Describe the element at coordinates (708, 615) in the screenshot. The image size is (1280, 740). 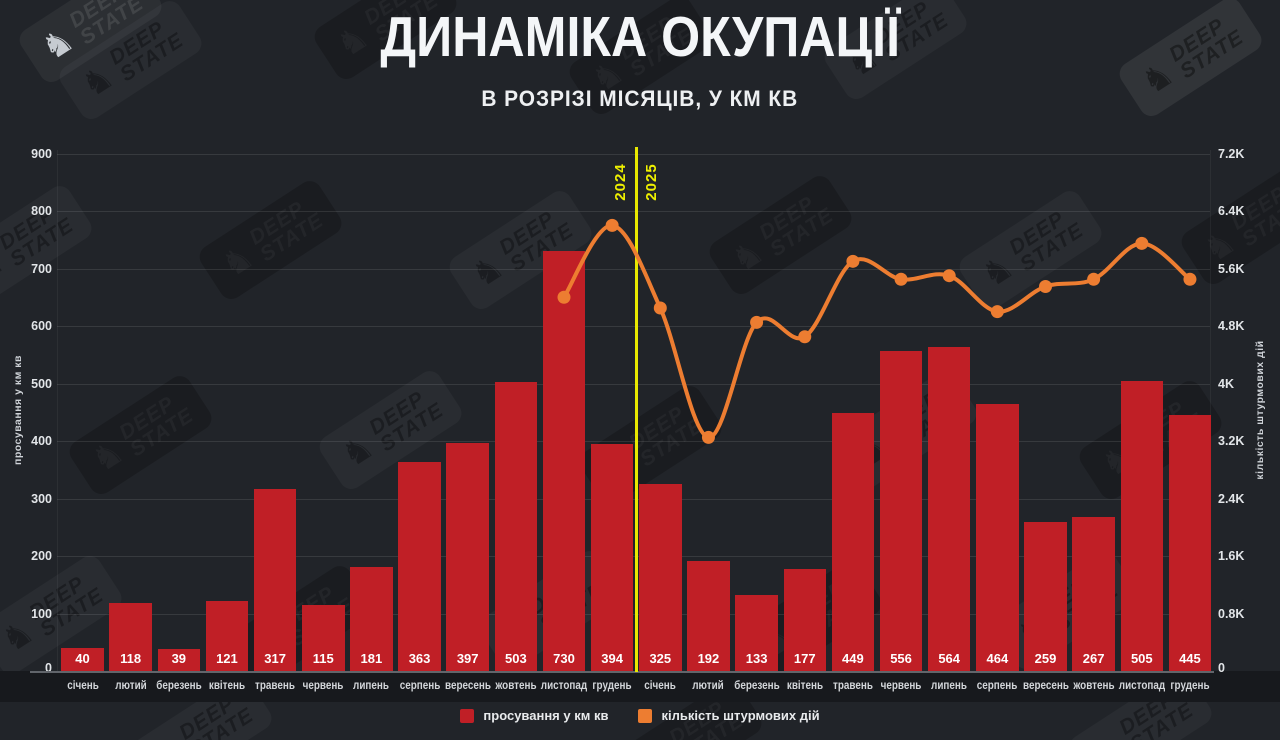
I see `bar-2025-лютий` at that location.